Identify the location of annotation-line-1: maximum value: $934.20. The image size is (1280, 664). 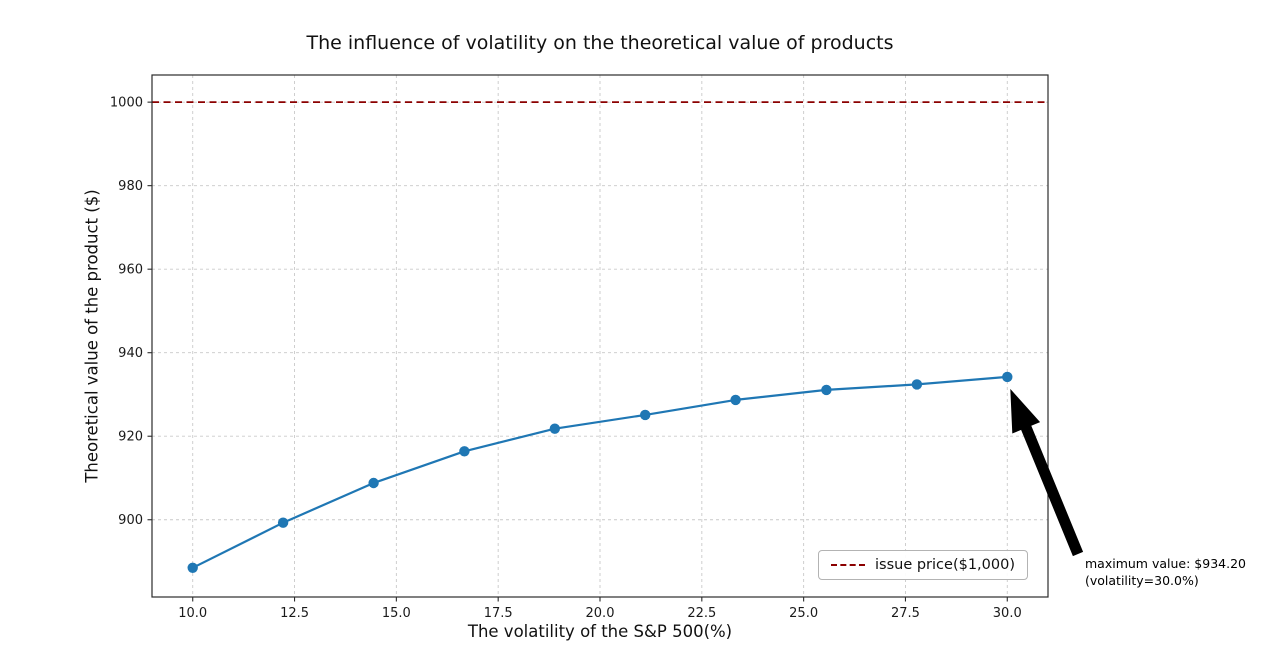
(1165, 563).